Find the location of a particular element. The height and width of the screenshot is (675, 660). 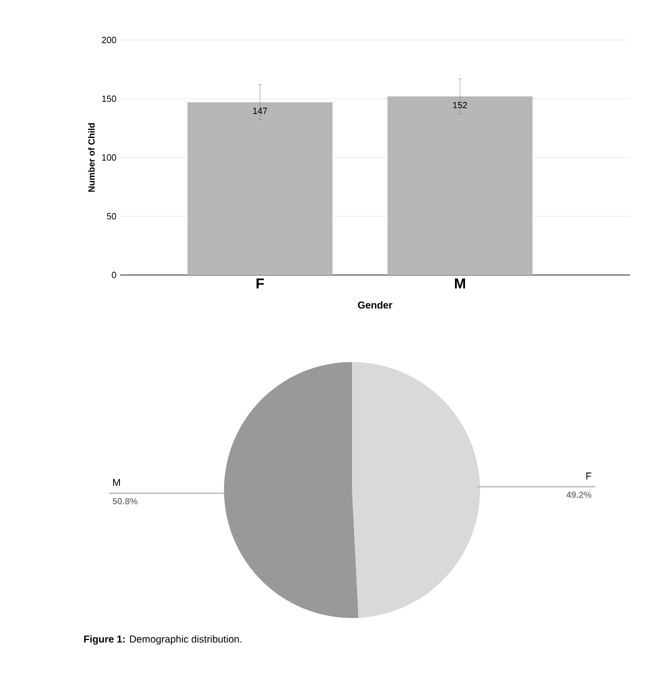

y-axis-title: Number of Child is located at coordinates (91, 157).